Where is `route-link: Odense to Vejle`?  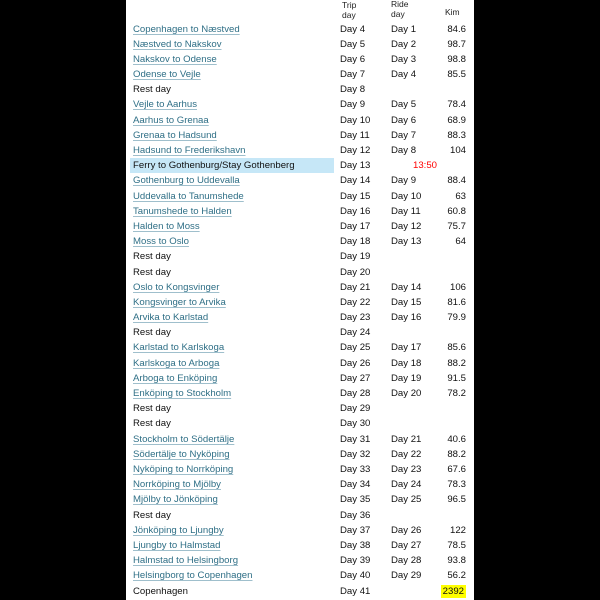 route-link: Odense to Vejle is located at coordinates (167, 75).